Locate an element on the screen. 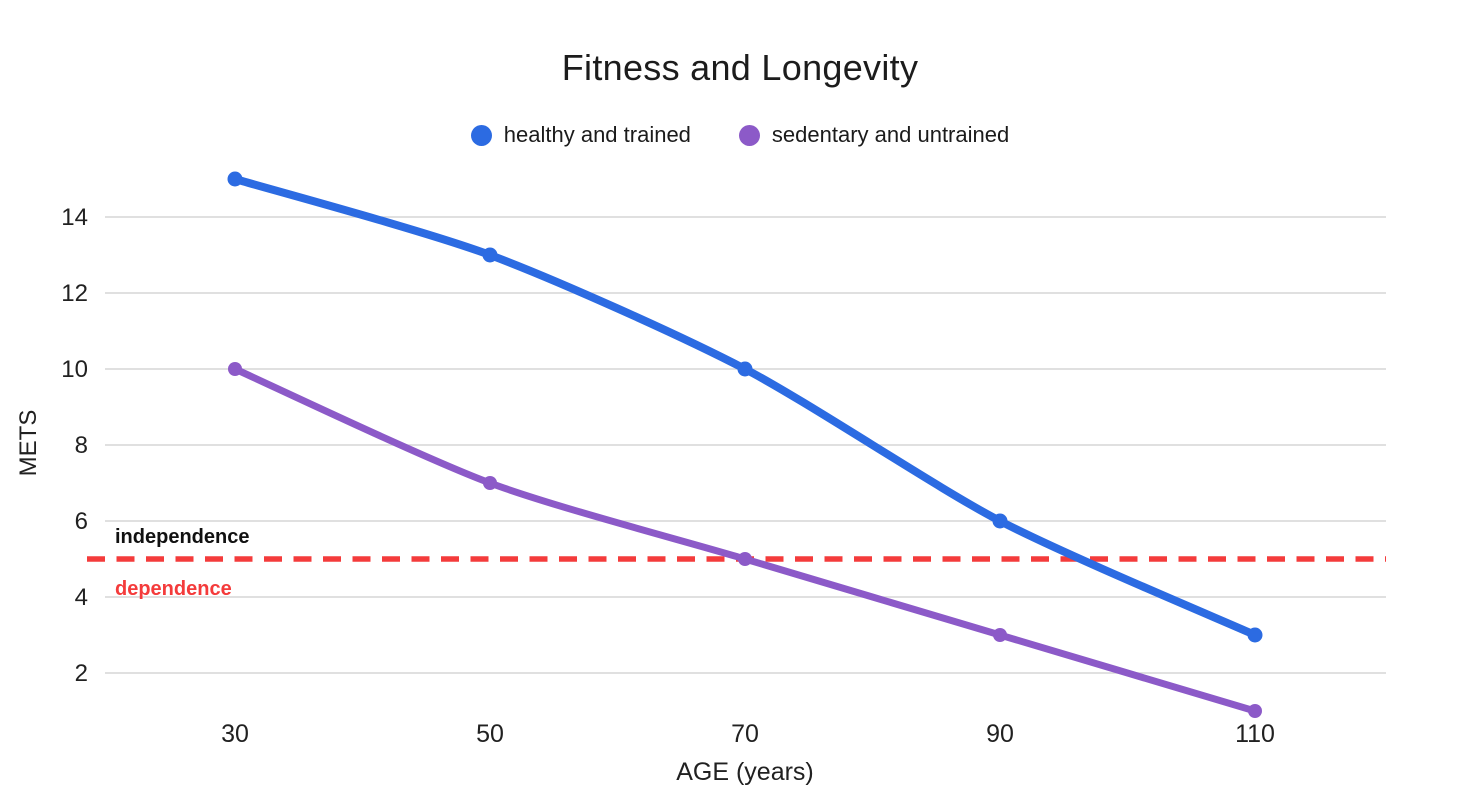 This screenshot has height=811, width=1480. y-tick-label: 10 is located at coordinates (74, 369).